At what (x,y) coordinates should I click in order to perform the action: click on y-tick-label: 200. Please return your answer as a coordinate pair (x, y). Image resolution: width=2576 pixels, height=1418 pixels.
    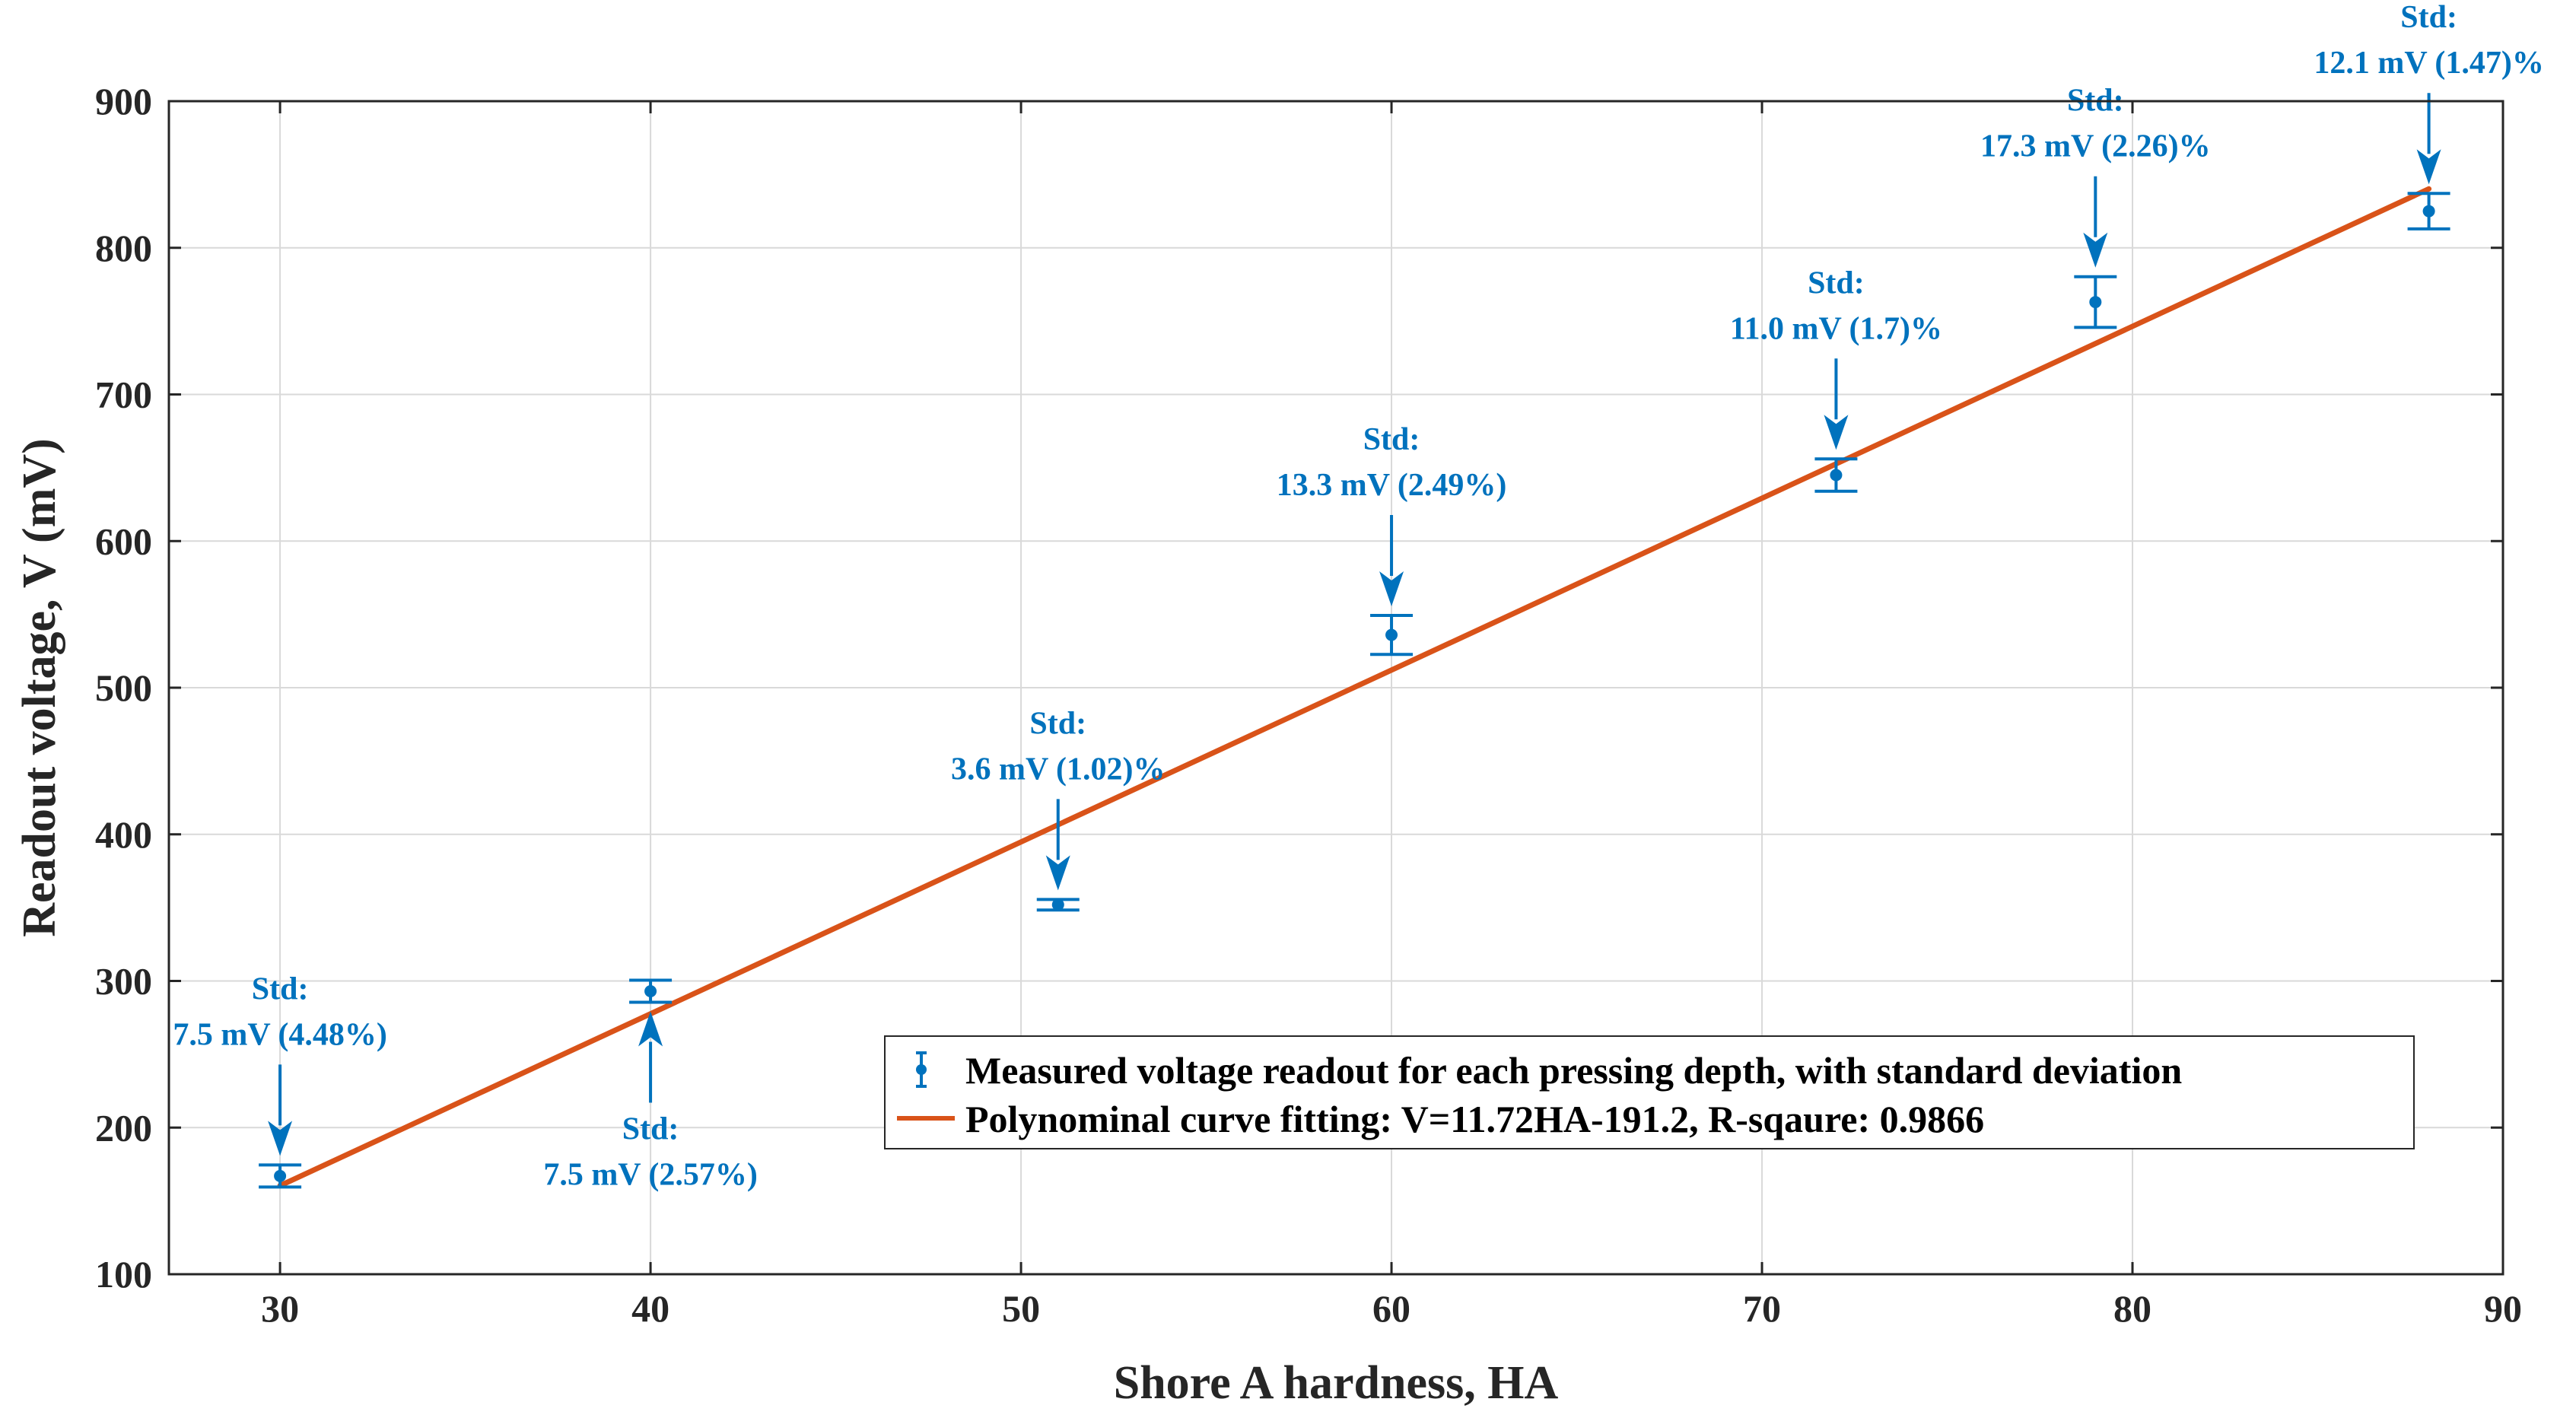
    Looking at the image, I should click on (123, 1127).